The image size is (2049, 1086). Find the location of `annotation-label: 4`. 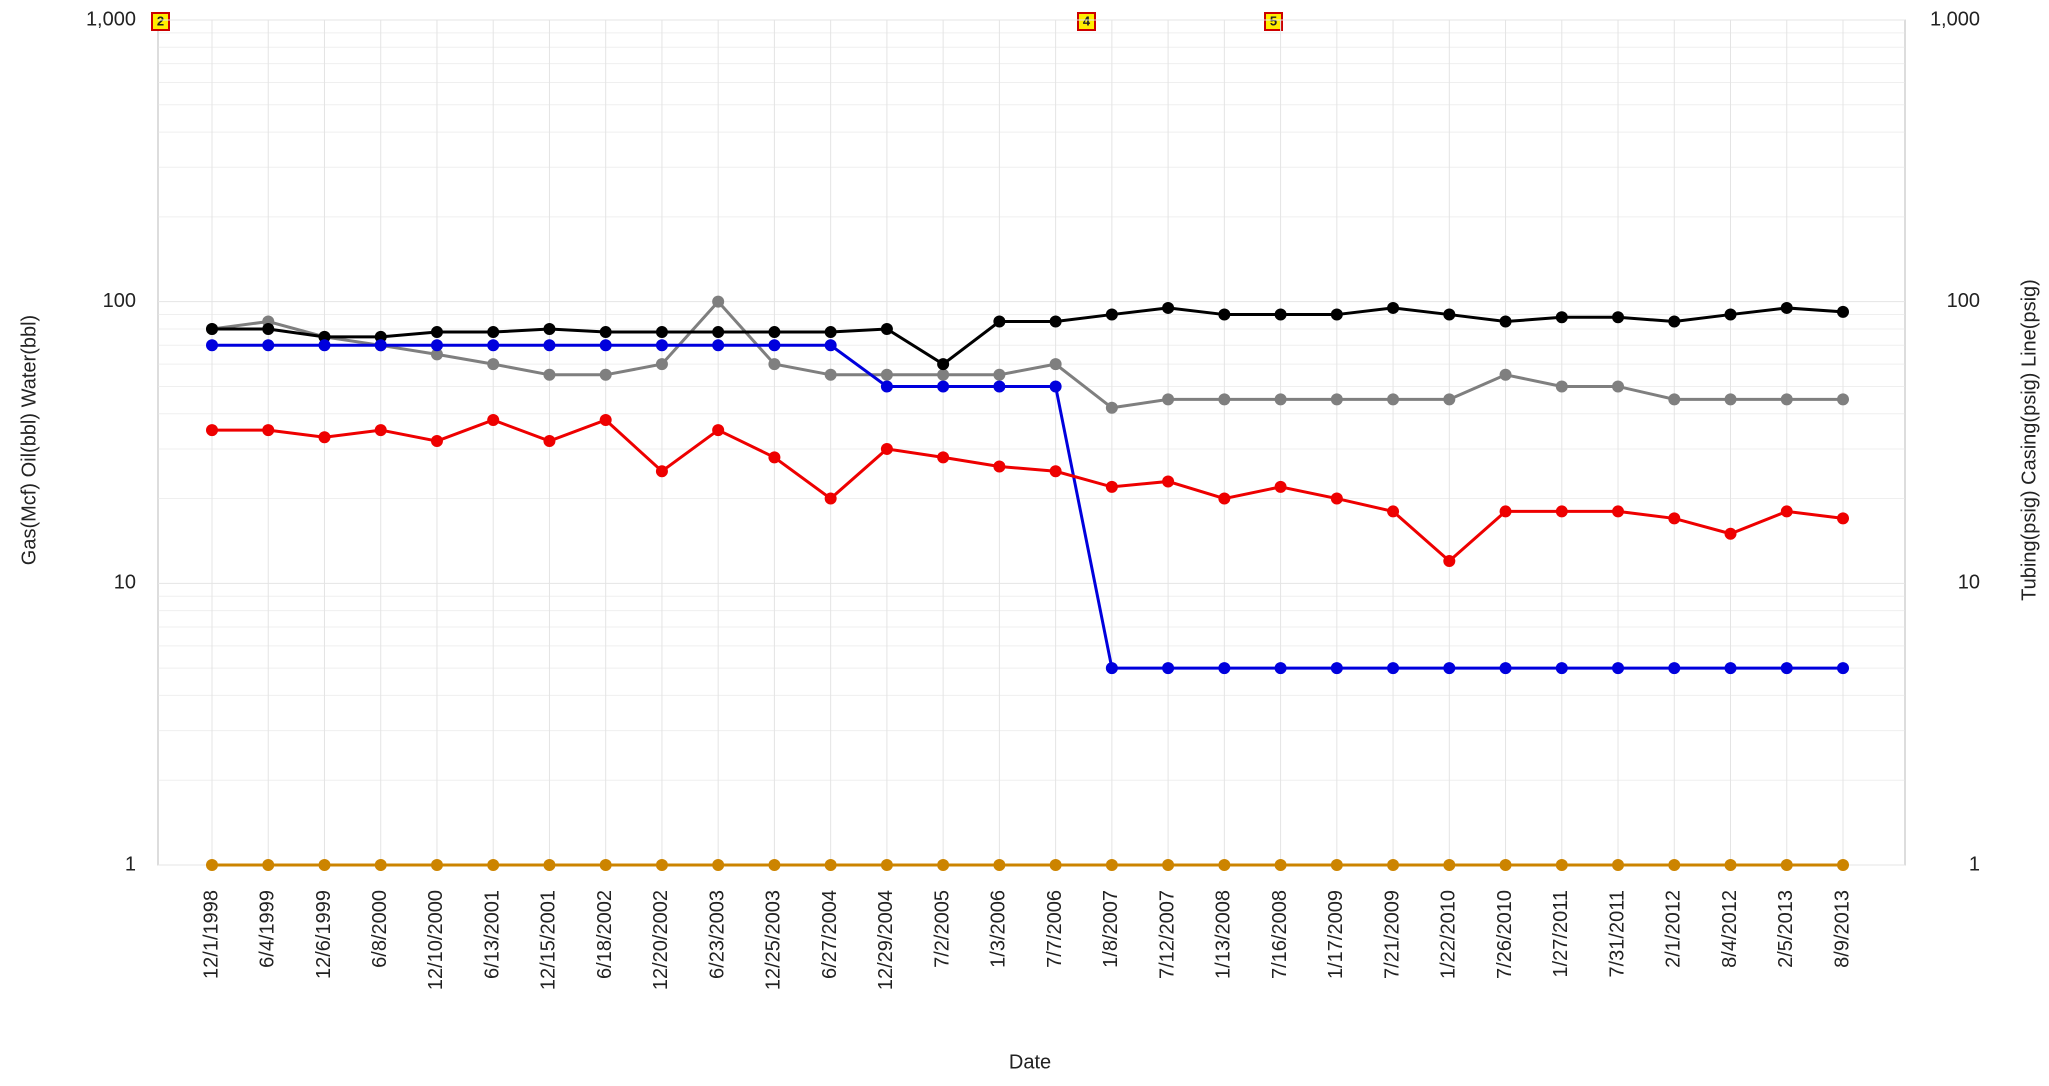

annotation-label: 4 is located at coordinates (1087, 20).